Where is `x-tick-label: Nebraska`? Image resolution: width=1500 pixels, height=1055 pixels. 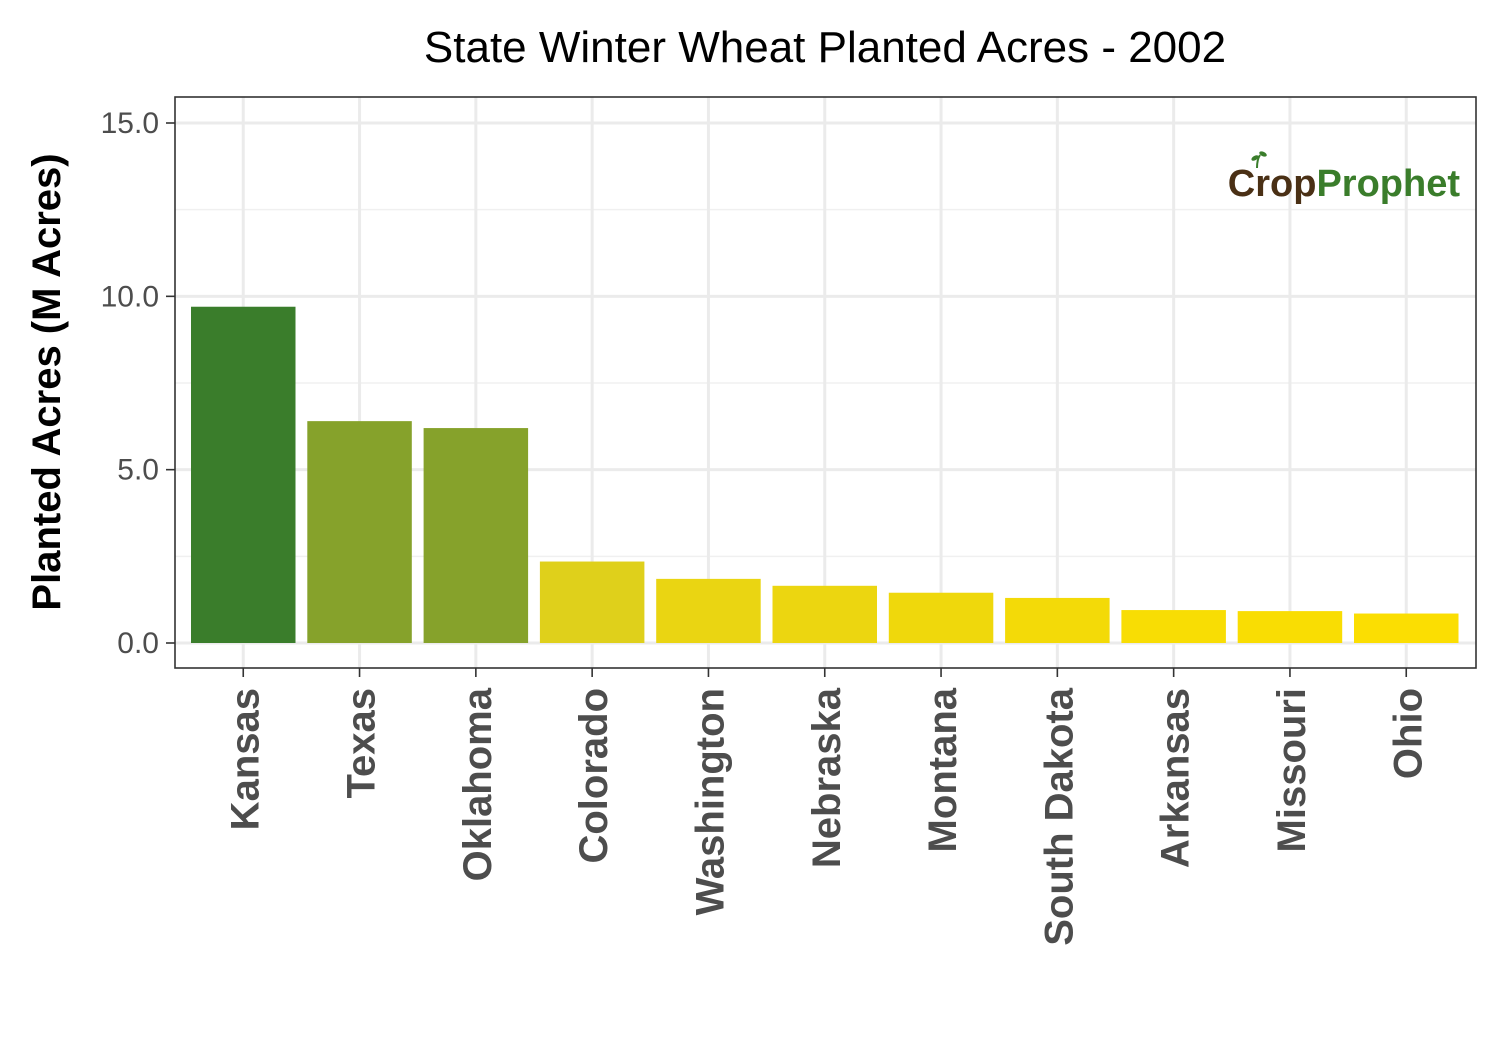 x-tick-label: Nebraska is located at coordinates (827, 777).